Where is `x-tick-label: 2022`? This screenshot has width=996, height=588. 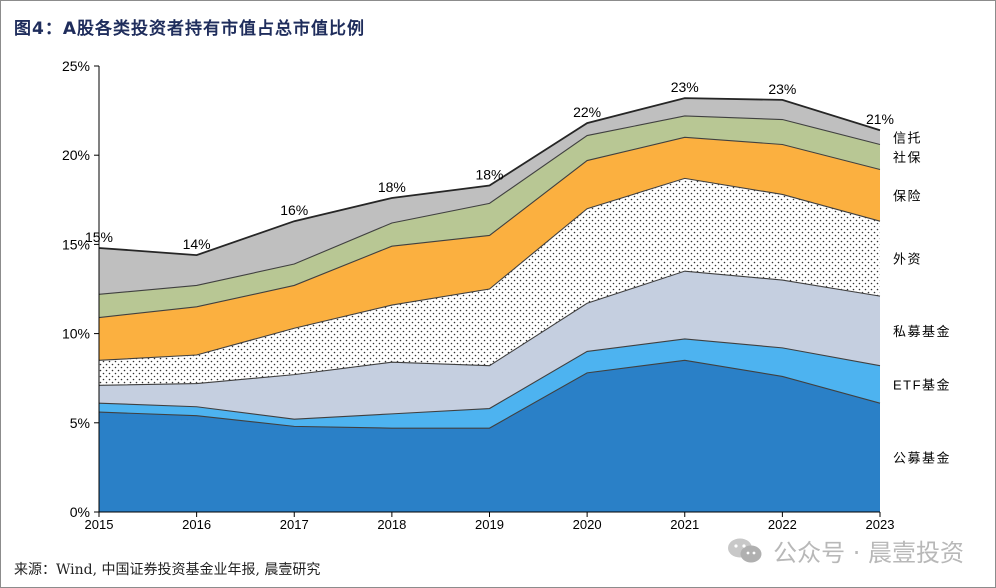
x-tick-label: 2022 is located at coordinates (782, 524).